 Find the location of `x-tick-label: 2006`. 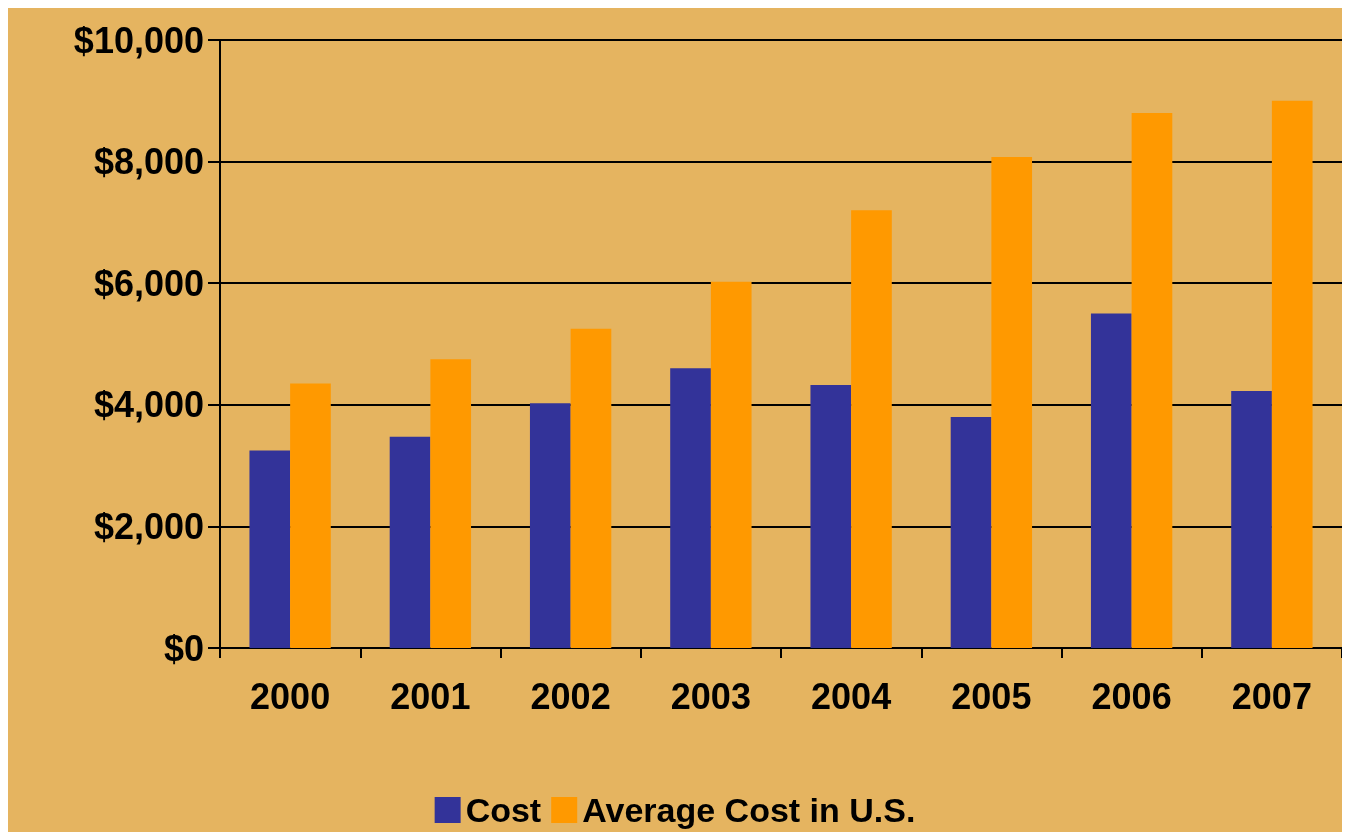

x-tick-label: 2006 is located at coordinates (1131, 696).